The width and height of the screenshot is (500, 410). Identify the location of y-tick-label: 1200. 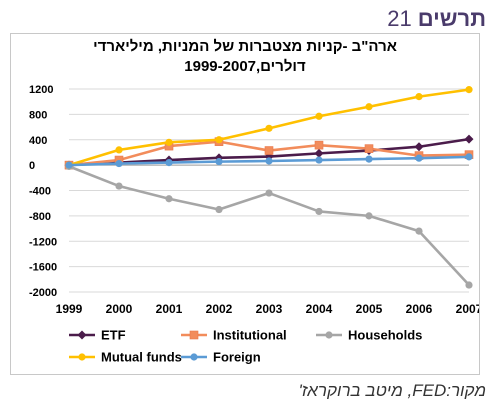
(41, 90).